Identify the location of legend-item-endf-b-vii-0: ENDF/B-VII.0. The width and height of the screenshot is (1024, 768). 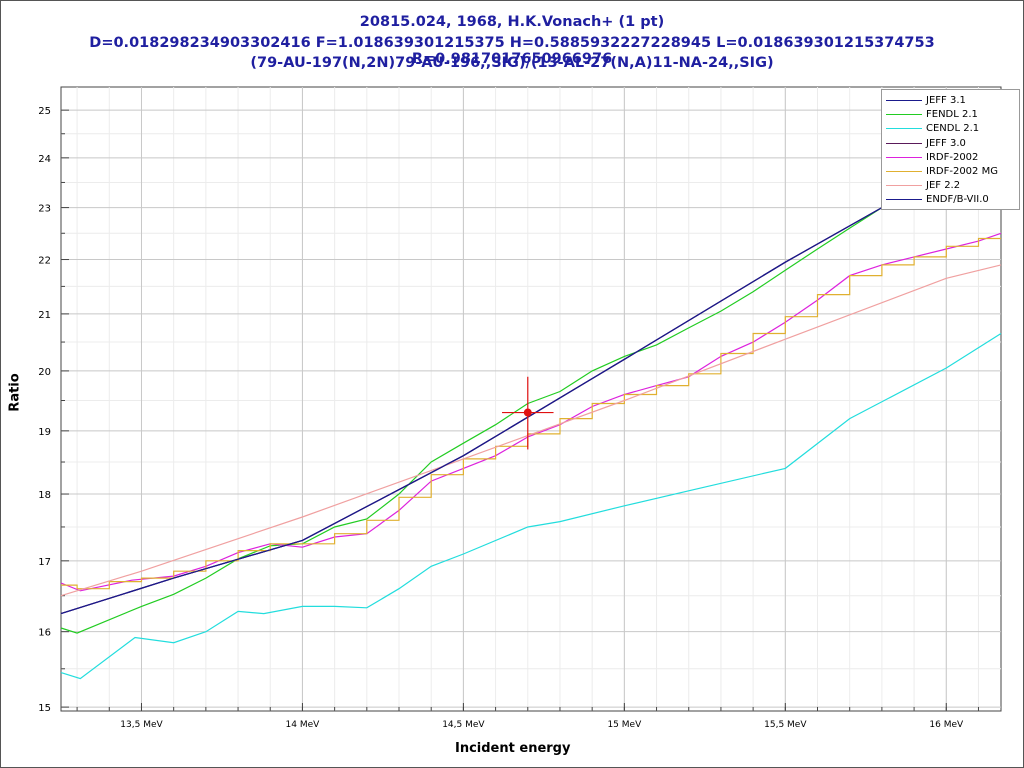
(950, 200).